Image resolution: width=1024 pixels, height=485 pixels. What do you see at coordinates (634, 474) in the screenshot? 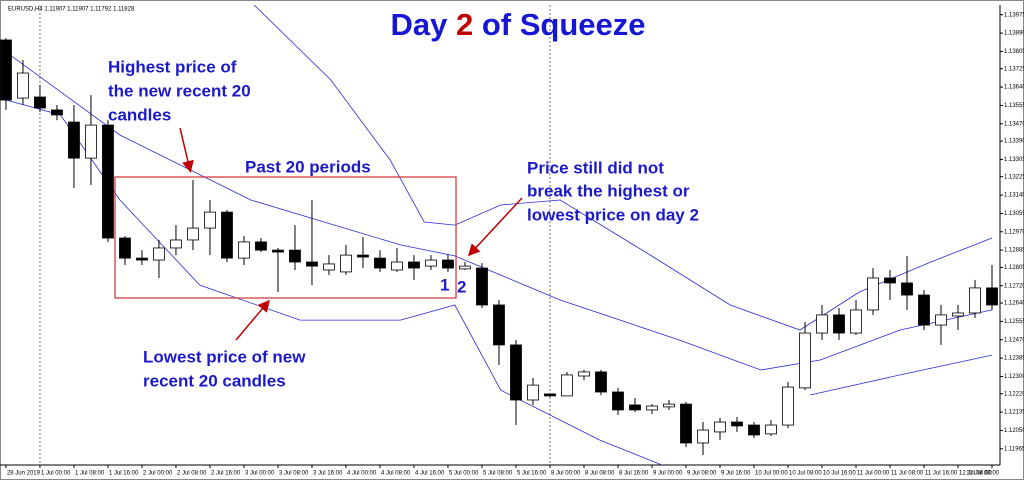
I see `x-tick-label: 8 Jul 16:00` at bounding box center [634, 474].